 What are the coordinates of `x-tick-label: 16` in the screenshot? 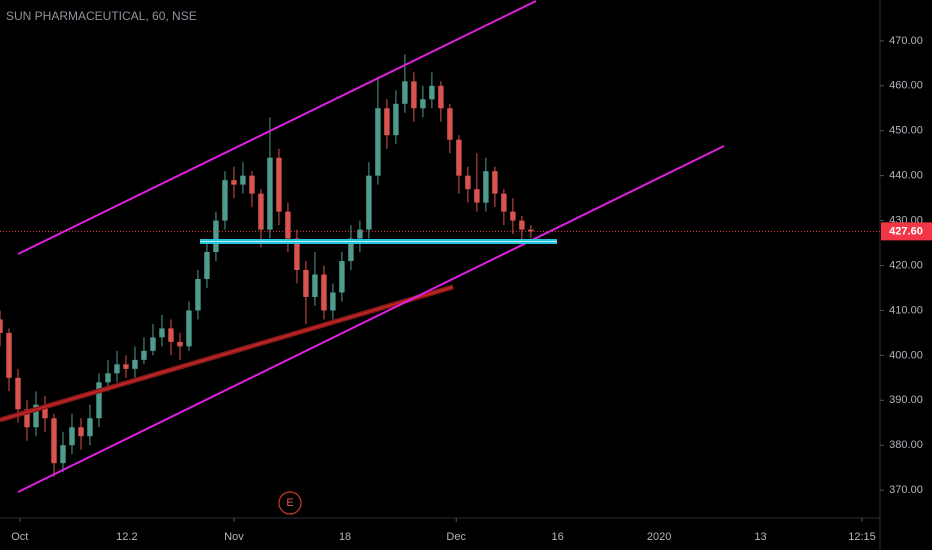 It's located at (558, 537).